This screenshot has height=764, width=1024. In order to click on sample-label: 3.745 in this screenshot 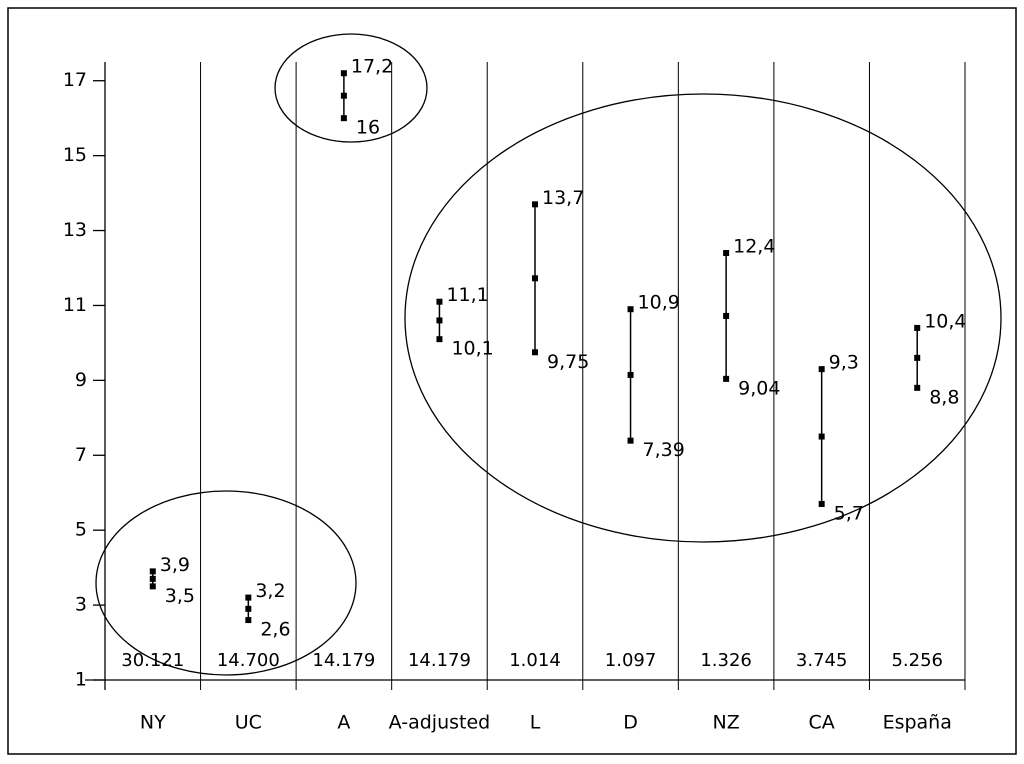, I will do `click(822, 660)`.